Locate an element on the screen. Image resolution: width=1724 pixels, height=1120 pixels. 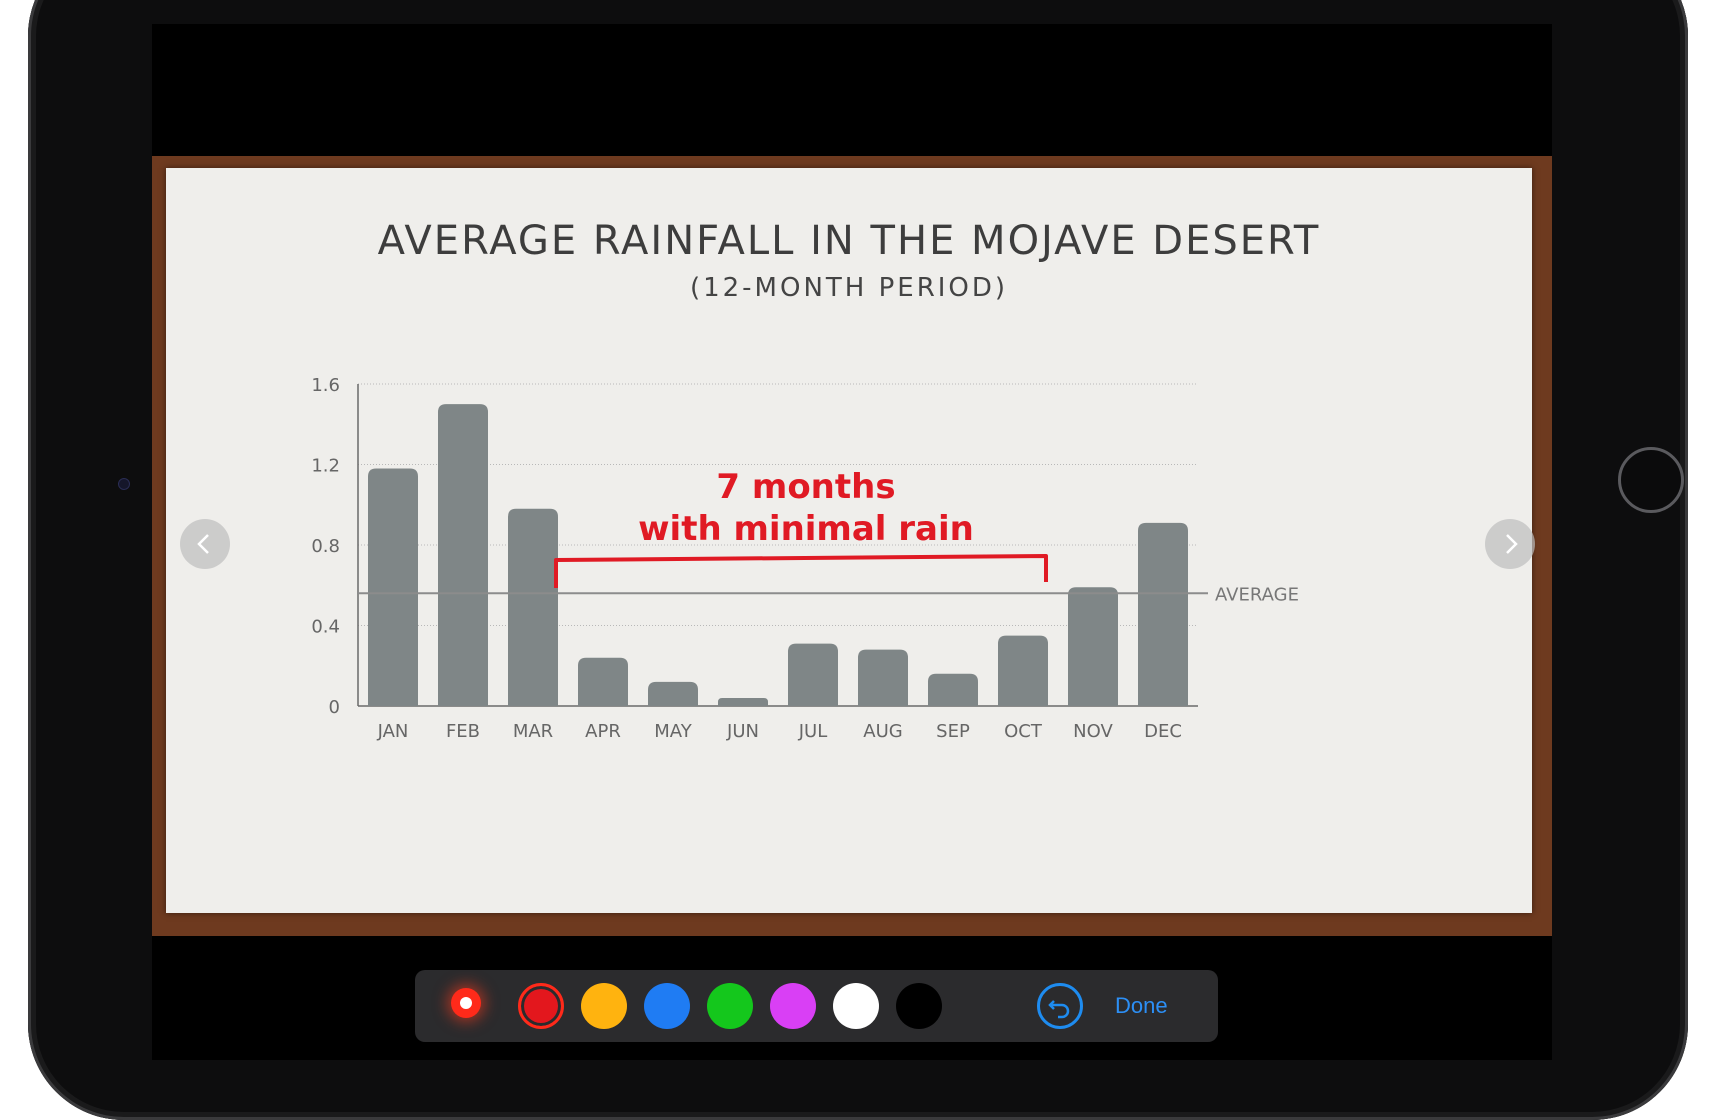
done-button: Done is located at coordinates (1141, 1005).